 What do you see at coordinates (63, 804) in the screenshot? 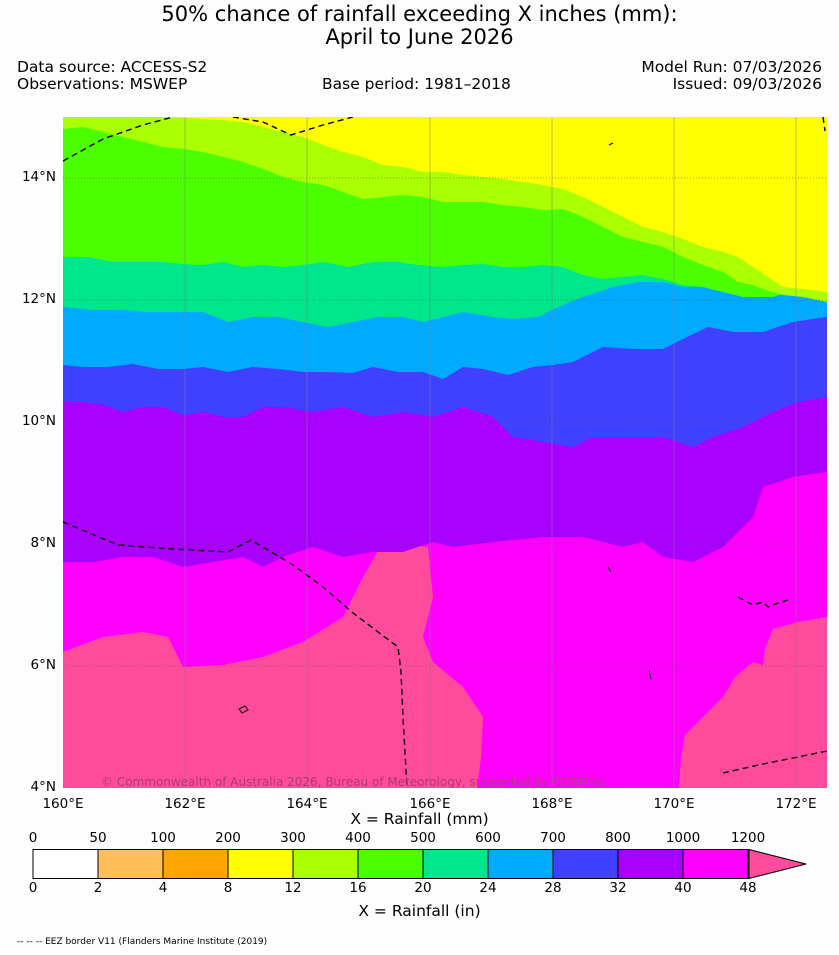
I see `lon-tick-160e: 160°E` at bounding box center [63, 804].